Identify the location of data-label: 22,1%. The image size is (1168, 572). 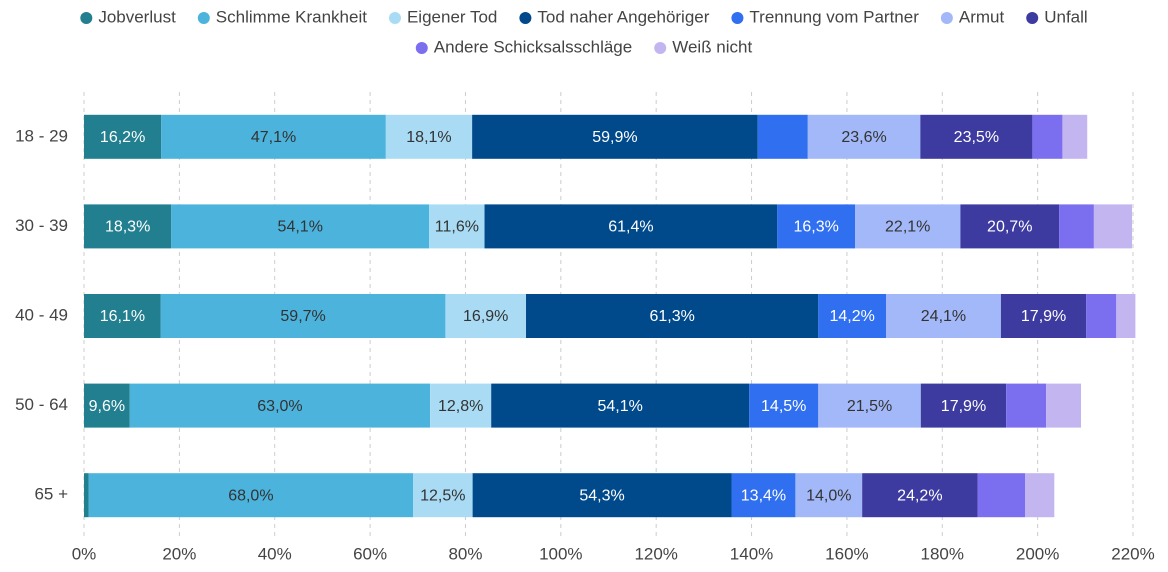
(907, 227).